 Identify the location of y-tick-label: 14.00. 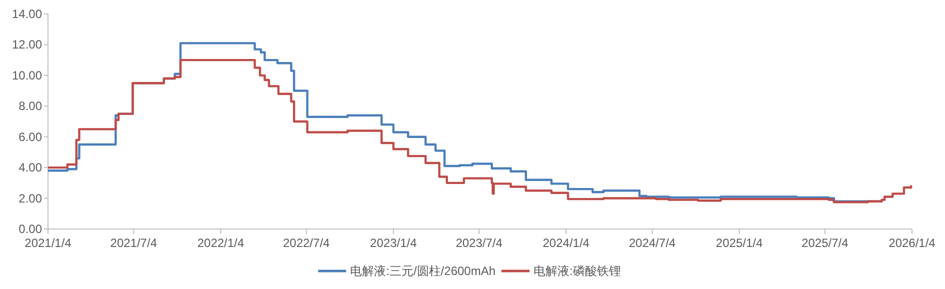
(27, 14).